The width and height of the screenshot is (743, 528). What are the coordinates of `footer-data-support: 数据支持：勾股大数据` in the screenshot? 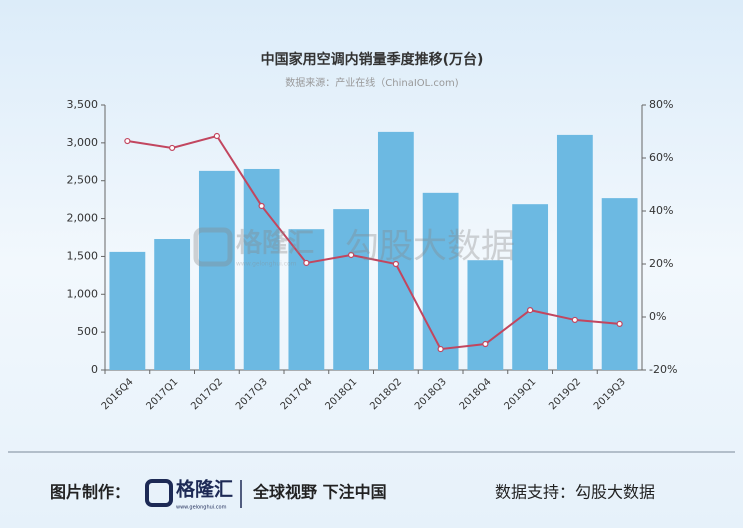 It's located at (575, 492).